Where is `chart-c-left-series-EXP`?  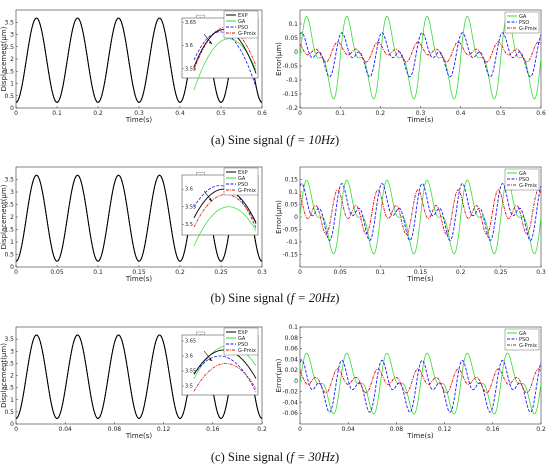
chart-c-left-series-EXP is located at coordinates (139, 376).